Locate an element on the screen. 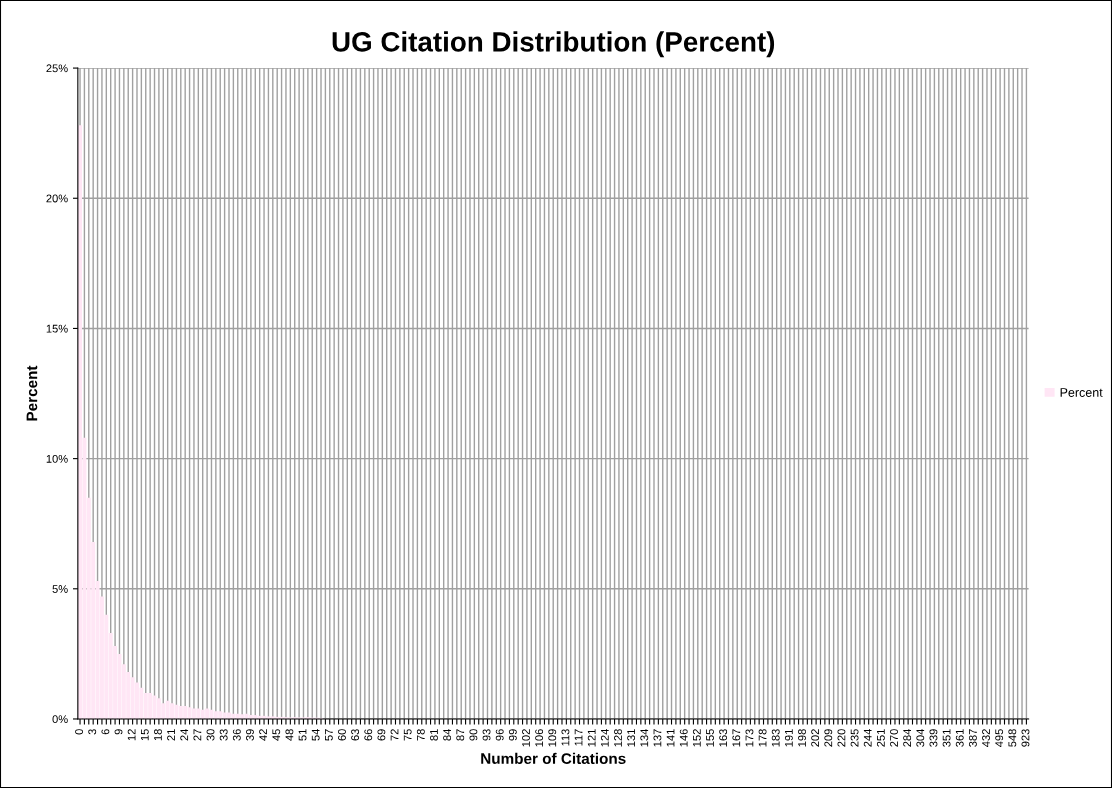  x-tick-label: 24 is located at coordinates (184, 735).